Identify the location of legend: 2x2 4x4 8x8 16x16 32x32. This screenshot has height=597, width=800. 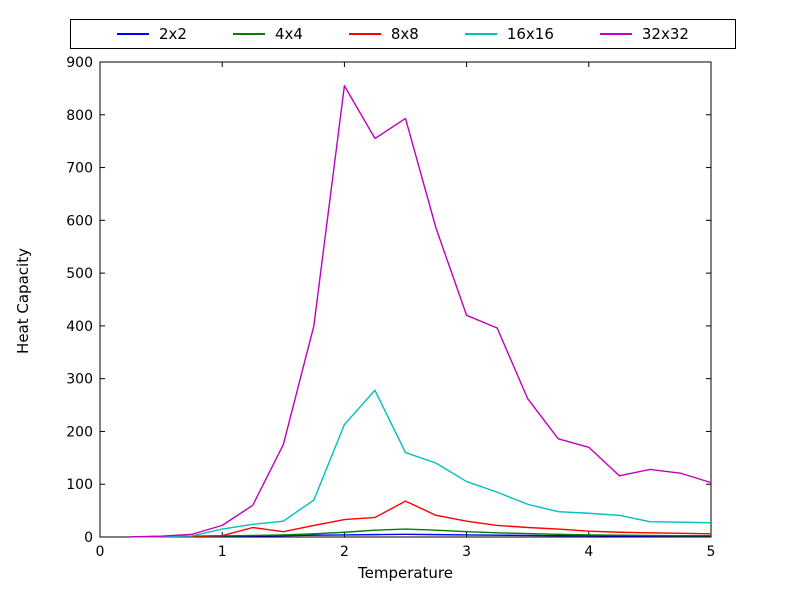
(403, 34).